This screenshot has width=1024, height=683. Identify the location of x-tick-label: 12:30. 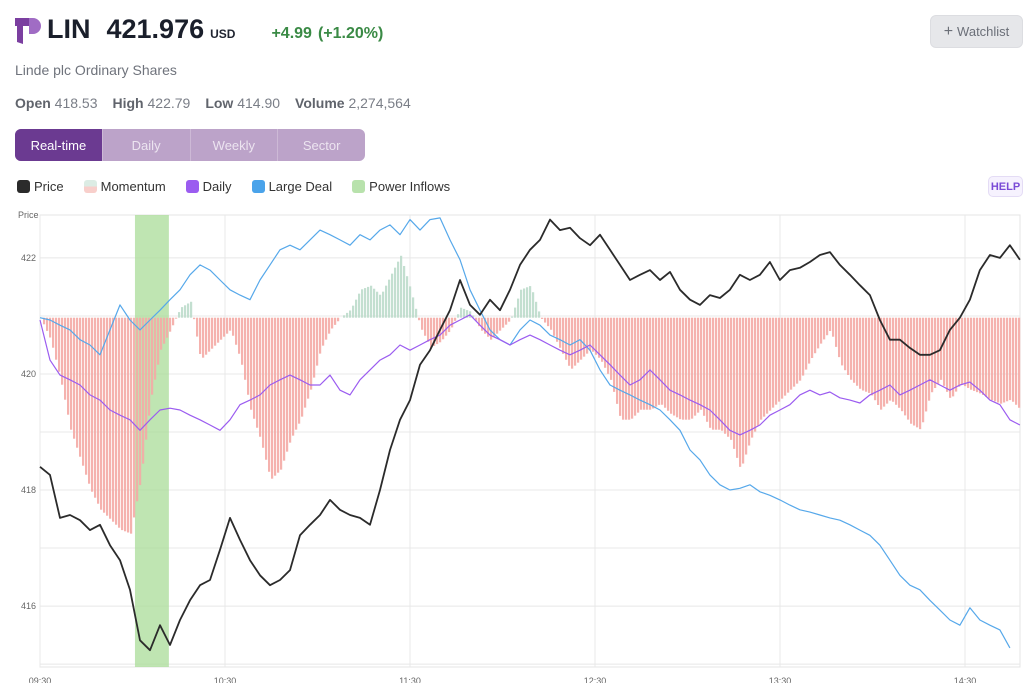
(595, 679).